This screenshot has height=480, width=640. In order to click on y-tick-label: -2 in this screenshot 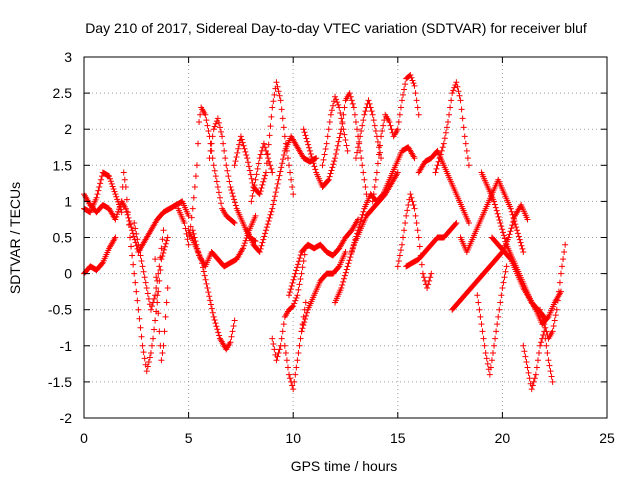, I will do `click(66, 418)`.